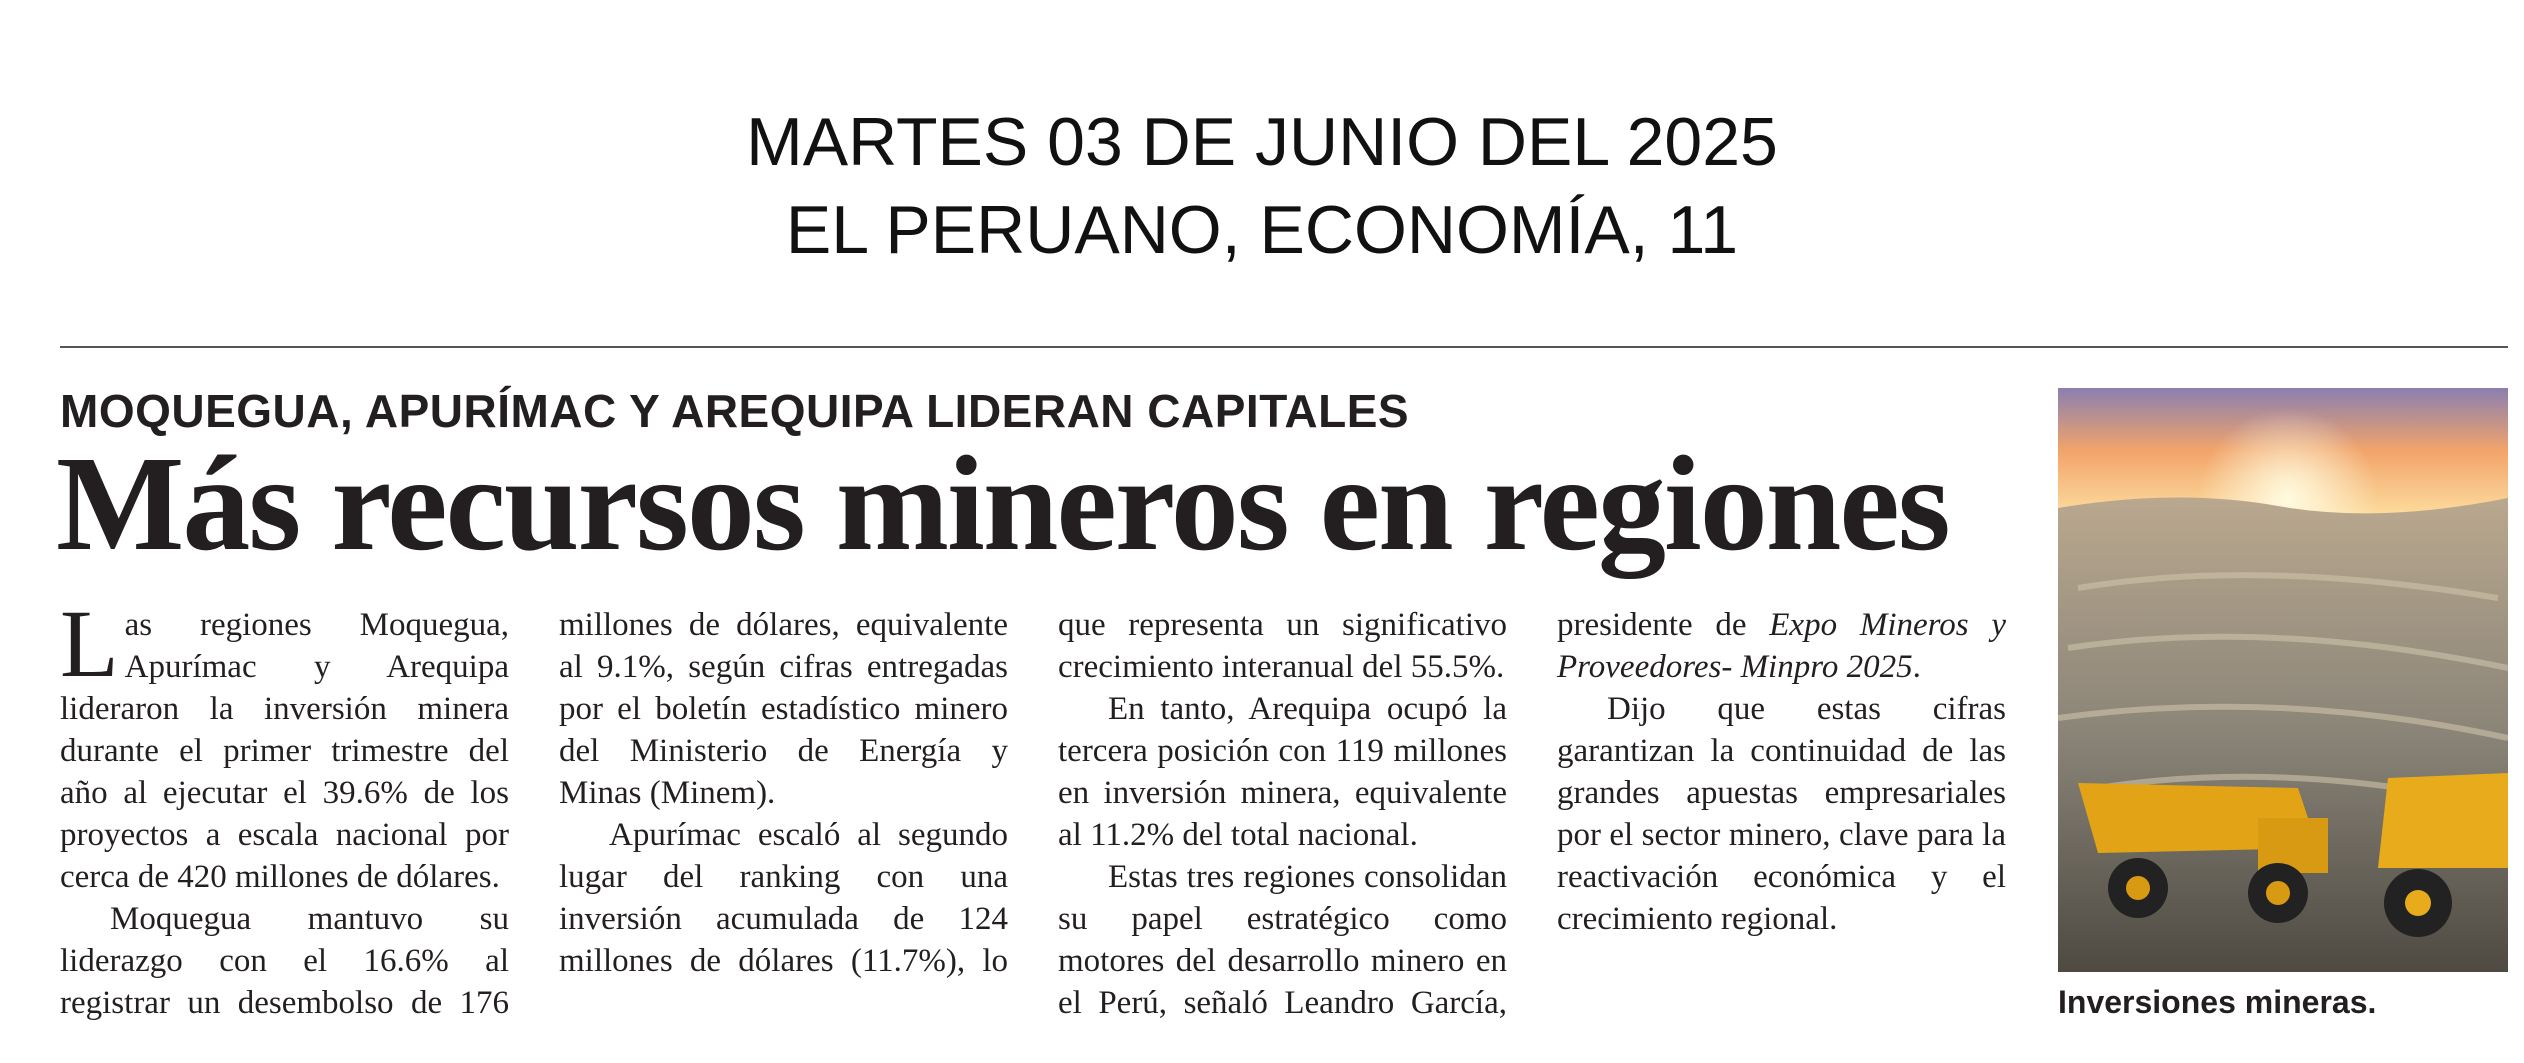  Describe the element at coordinates (2217, 1002) in the screenshot. I see `photo-caption: Inversiones mineras.` at that location.